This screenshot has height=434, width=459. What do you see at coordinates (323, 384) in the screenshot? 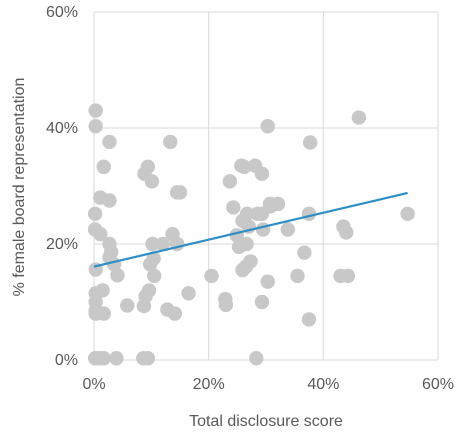
I see `x-tick-label: 40%` at bounding box center [323, 384].